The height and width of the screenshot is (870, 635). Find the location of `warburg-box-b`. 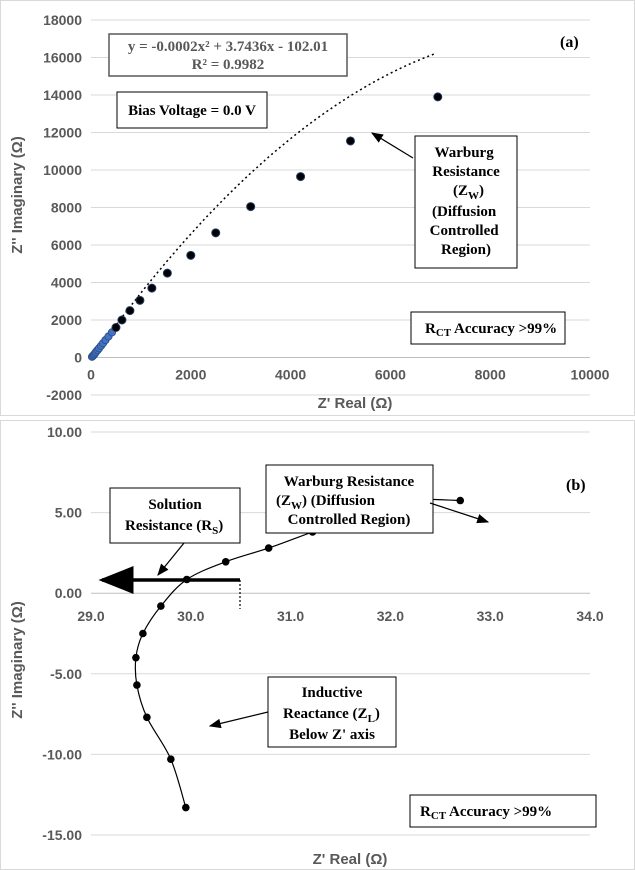

warburg-box-b is located at coordinates (349, 499).